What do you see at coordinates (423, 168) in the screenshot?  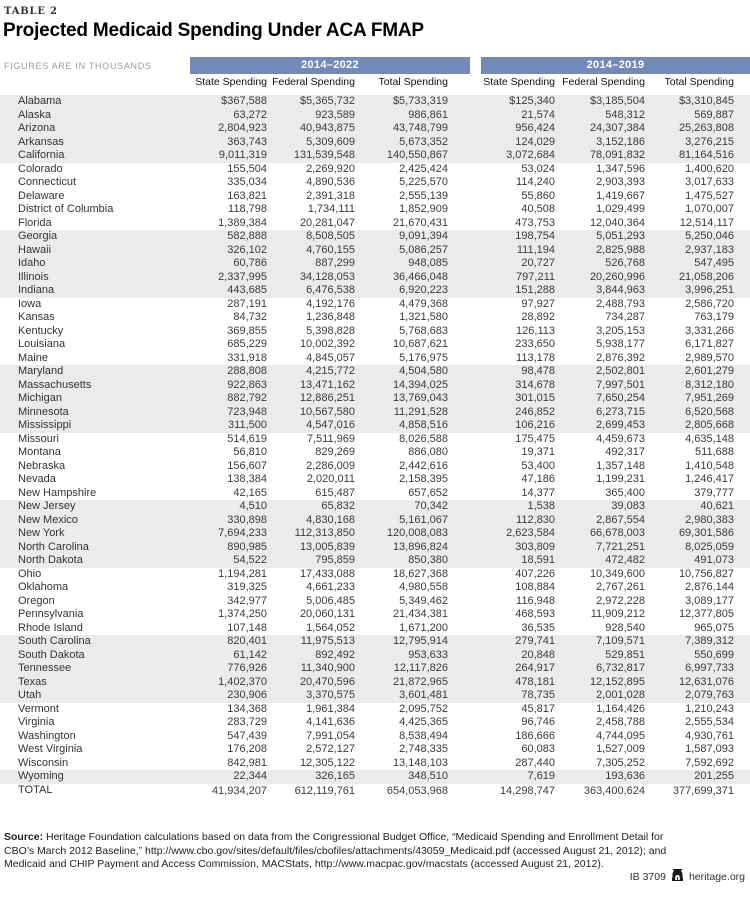 I see `value-cell: 2,425,424` at bounding box center [423, 168].